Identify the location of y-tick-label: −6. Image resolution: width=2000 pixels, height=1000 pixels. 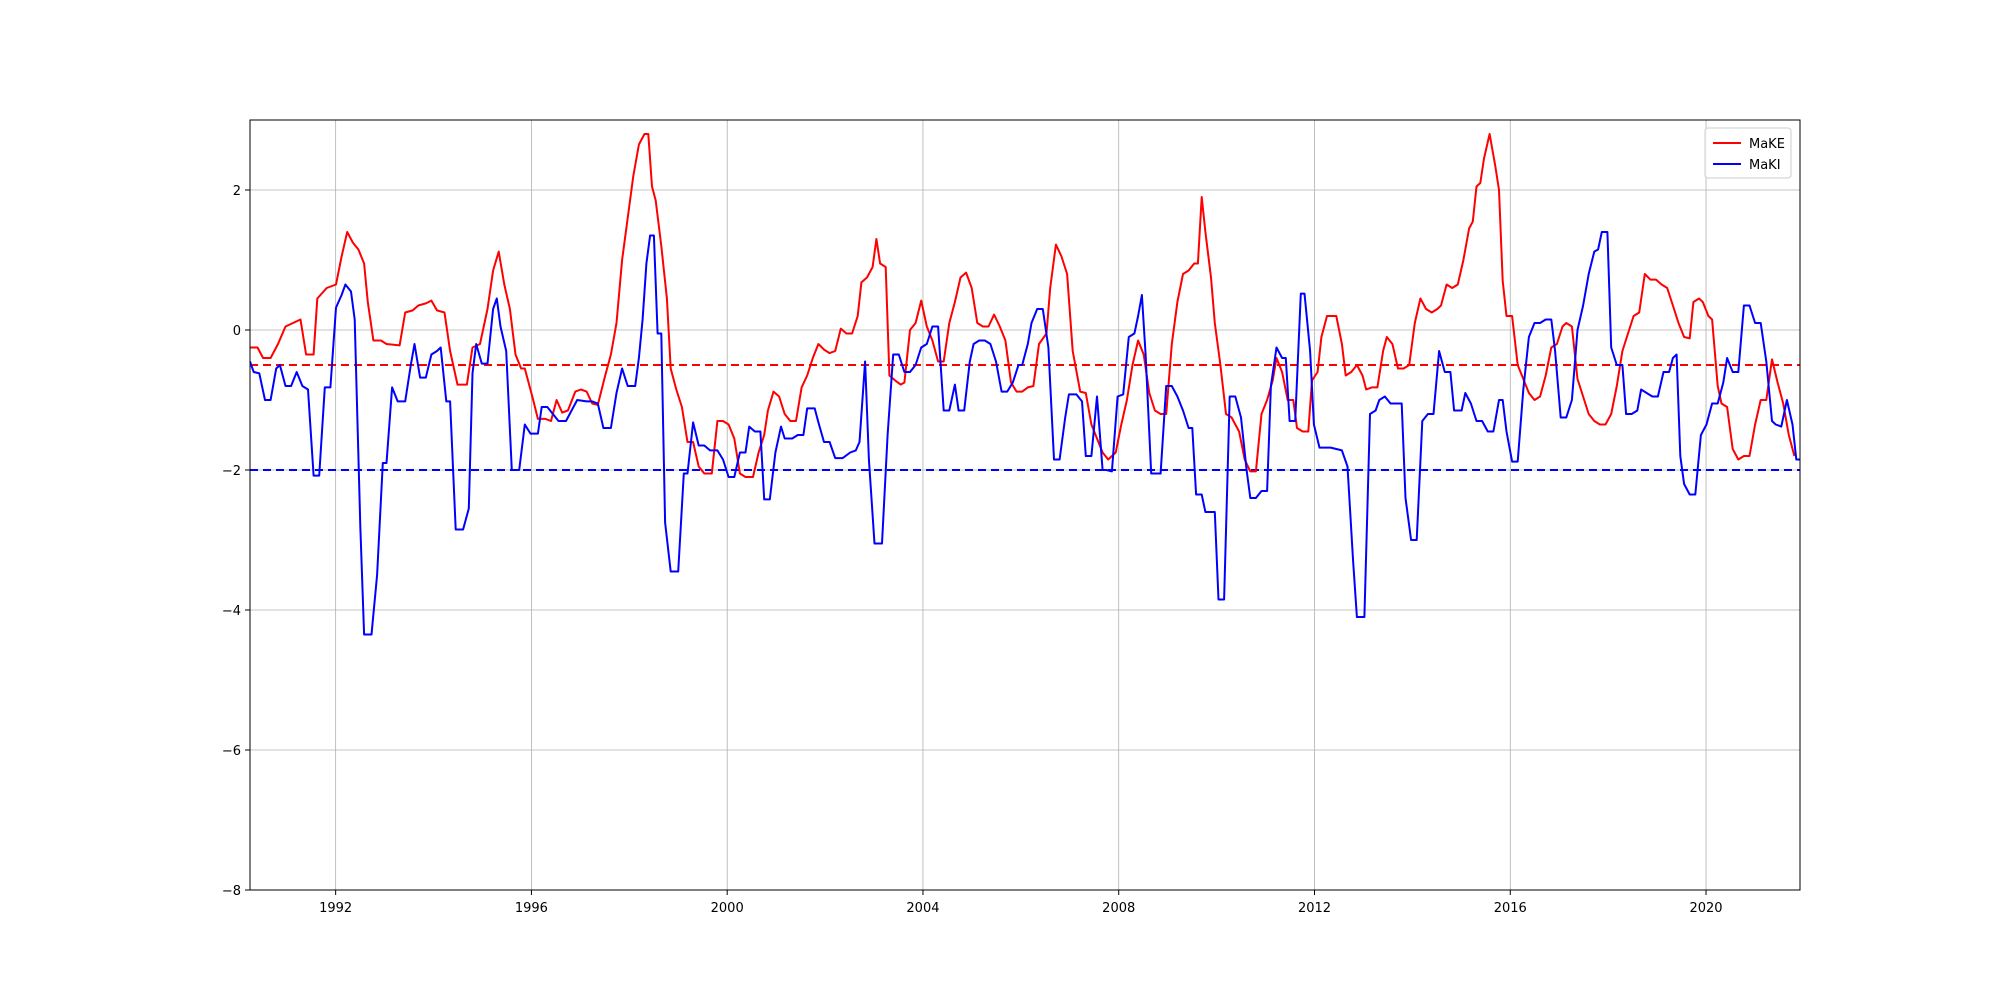
(231, 751).